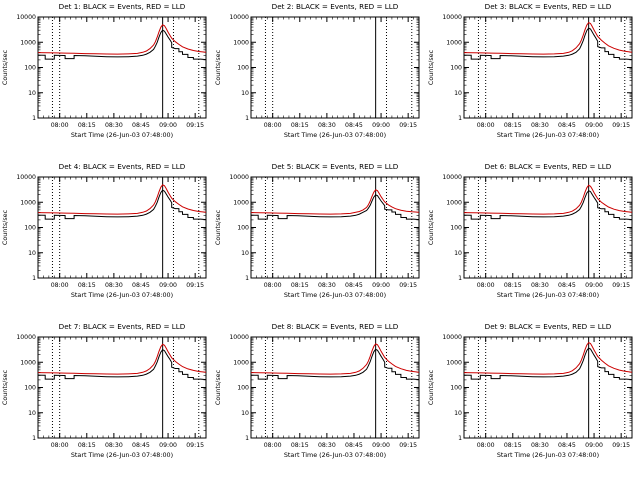  What do you see at coordinates (335, 326) in the screenshot?
I see `panel-title: Det 8: BLACK = Events, RED = LLD` at bounding box center [335, 326].